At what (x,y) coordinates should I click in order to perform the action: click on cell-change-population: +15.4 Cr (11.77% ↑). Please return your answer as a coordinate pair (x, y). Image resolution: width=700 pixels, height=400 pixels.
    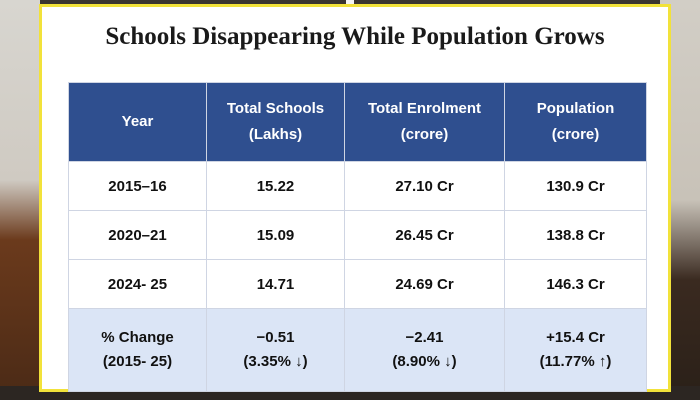
    Looking at the image, I should click on (575, 350).